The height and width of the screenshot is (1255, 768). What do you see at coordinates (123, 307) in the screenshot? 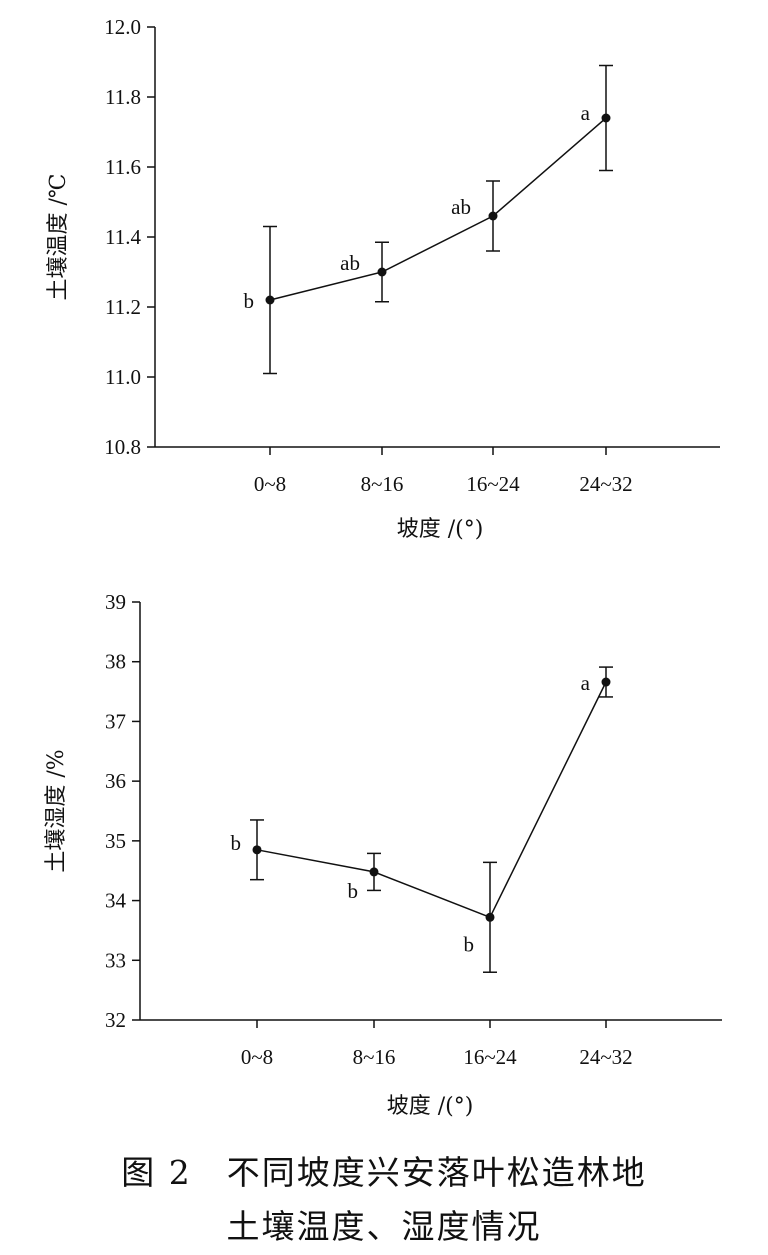
I see `y-tick-label: 11.2` at bounding box center [123, 307].